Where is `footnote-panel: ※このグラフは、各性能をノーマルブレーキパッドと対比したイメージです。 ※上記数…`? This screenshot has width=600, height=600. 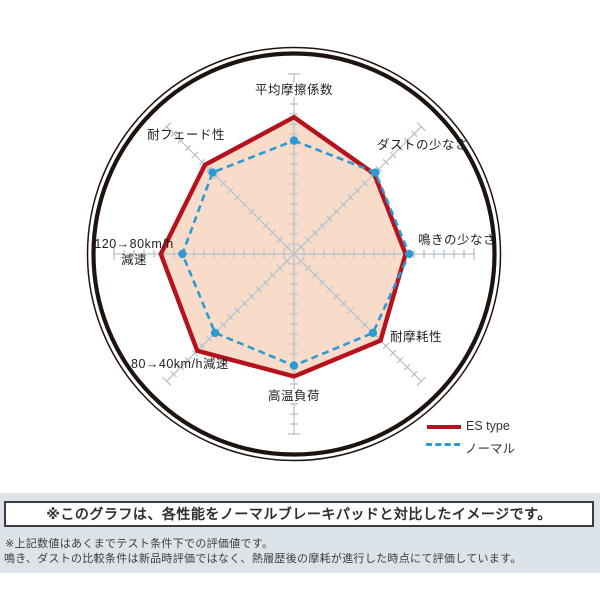
footnote-panel: ※このグラフは、各性能をノーマルブレーキパッドと対比したイメージです。 ※上記数… is located at coordinates (300, 533).